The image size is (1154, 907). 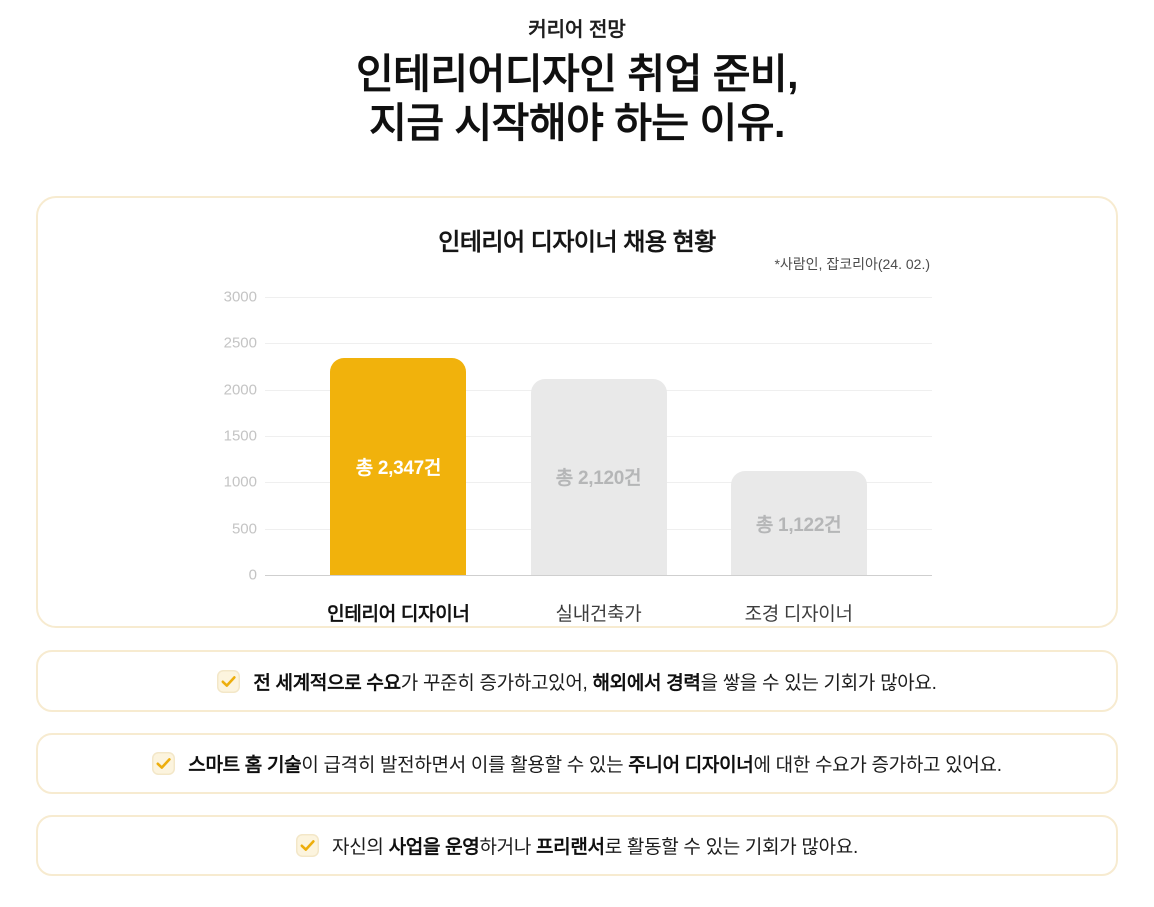 I want to click on benefit-text-emphasis: 주니어 디자이너, so click(x=691, y=765).